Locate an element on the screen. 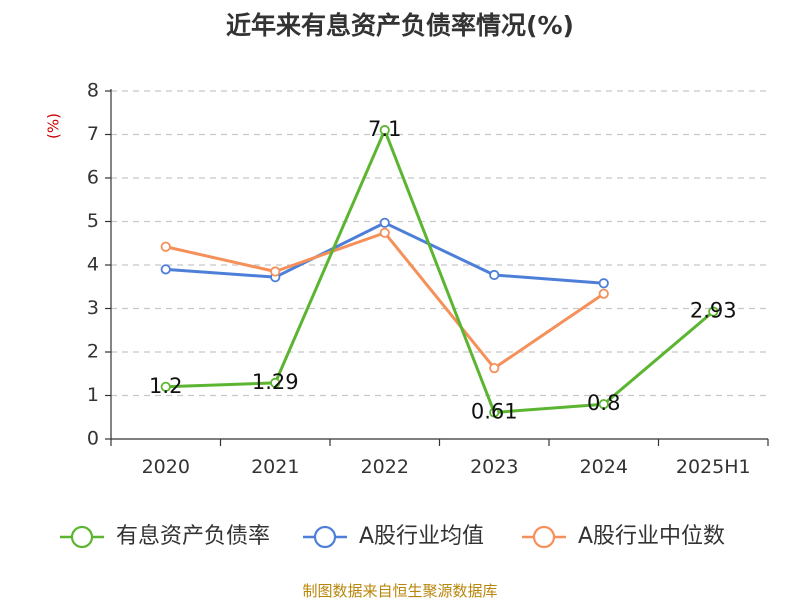 This screenshot has height=604, width=800. source-note: 制图数据来自恒生聚源数据库 is located at coordinates (399, 591).